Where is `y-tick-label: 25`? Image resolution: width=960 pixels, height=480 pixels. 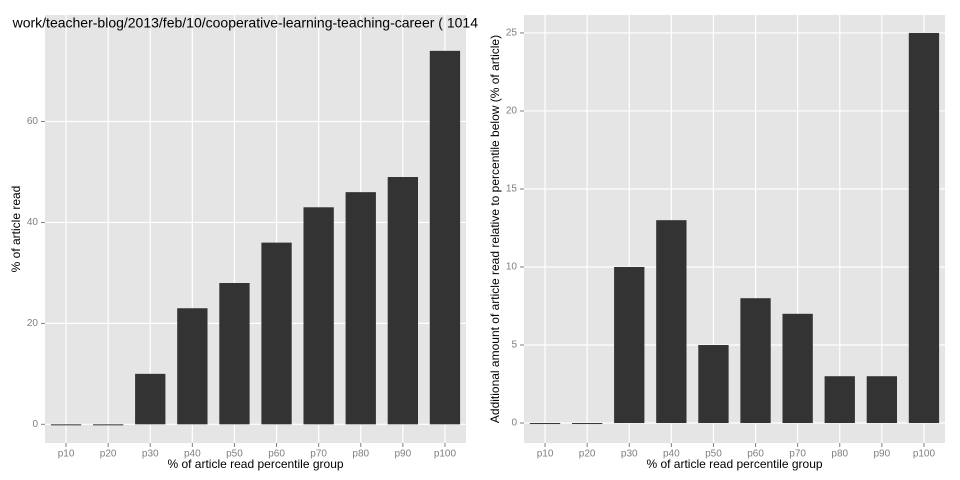 y-tick-label: 25 is located at coordinates (512, 33).